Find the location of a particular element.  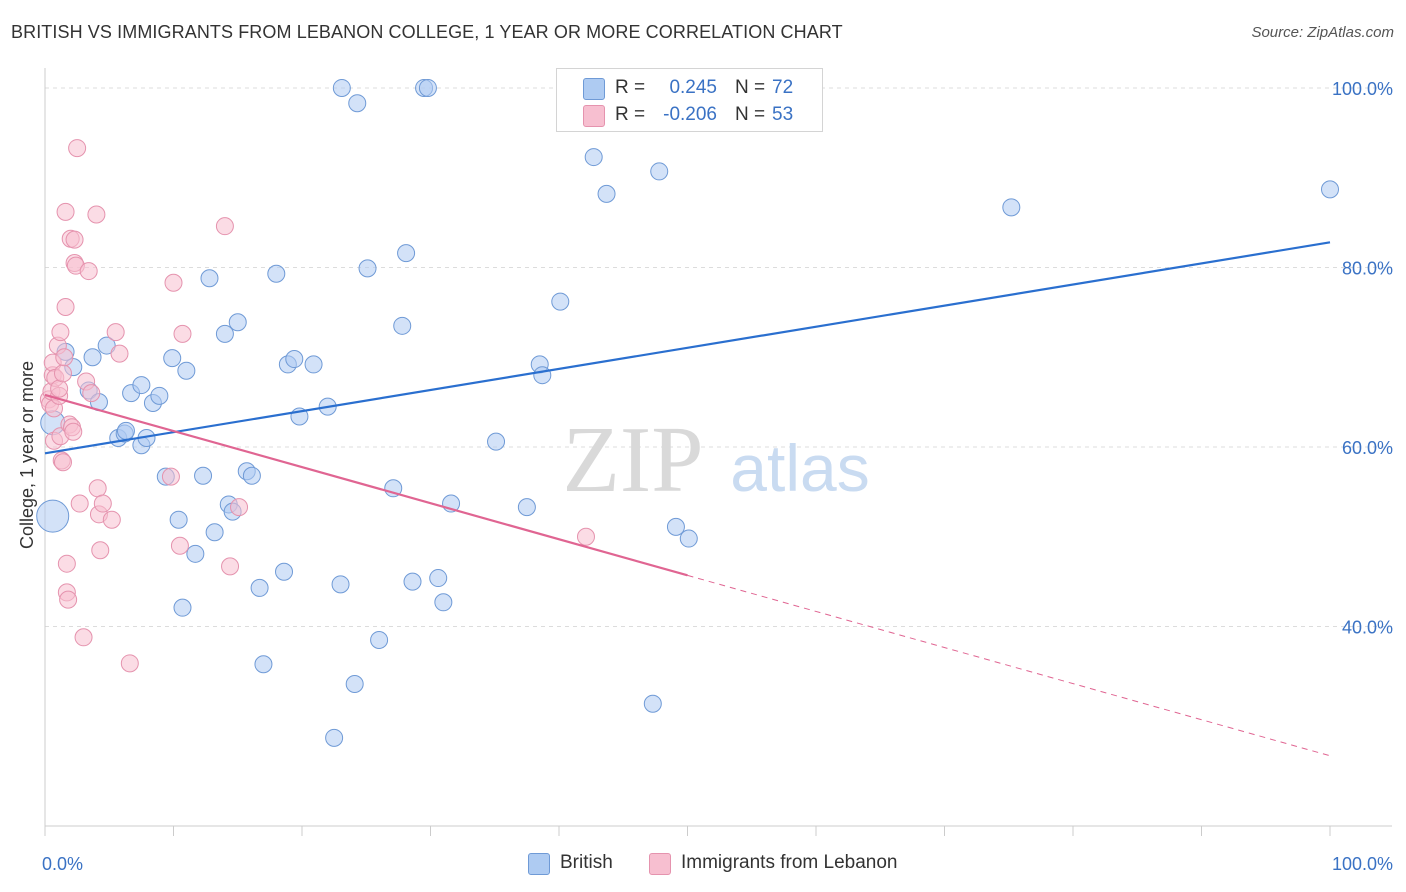

source-credit: Source: ZipAtlas.com is located at coordinates (1322, 32).